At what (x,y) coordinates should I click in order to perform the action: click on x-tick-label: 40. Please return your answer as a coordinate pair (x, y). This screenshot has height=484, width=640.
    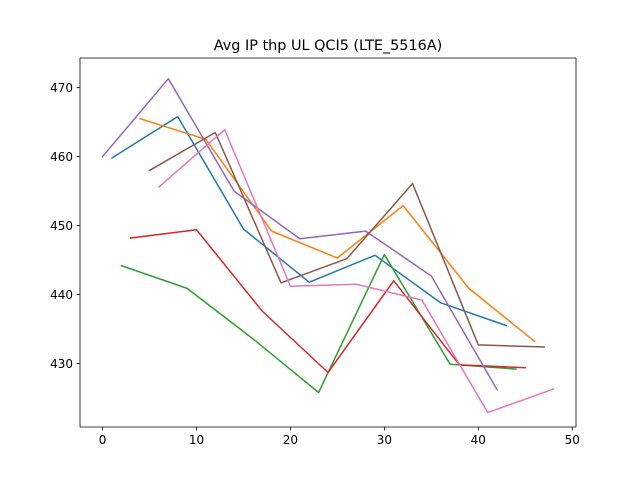
    Looking at the image, I should click on (478, 440).